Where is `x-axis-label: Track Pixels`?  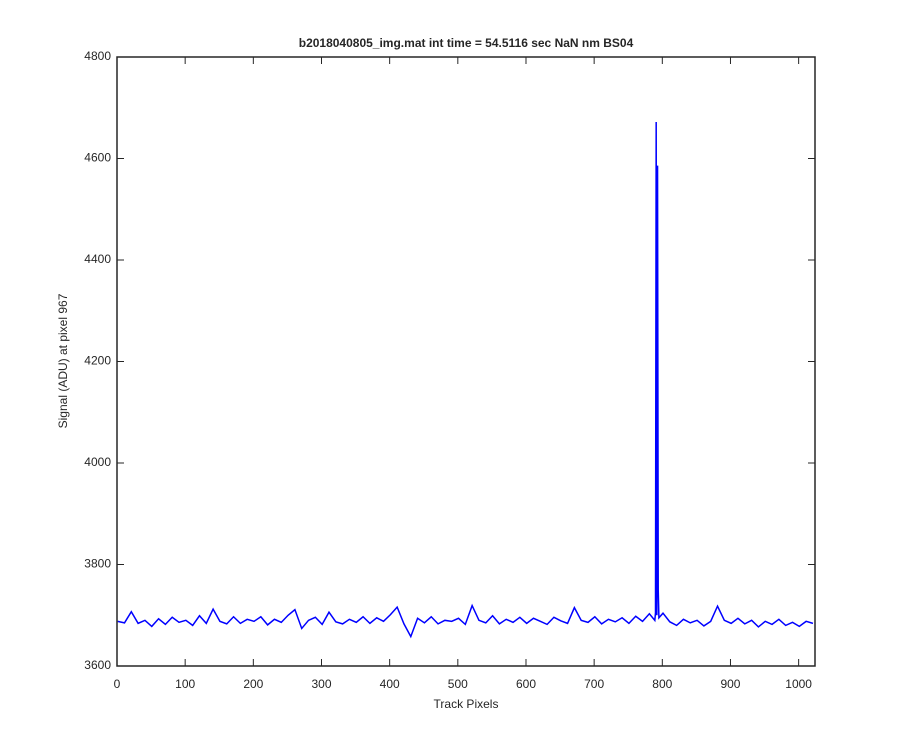 x-axis-label: Track Pixels is located at coordinates (466, 704).